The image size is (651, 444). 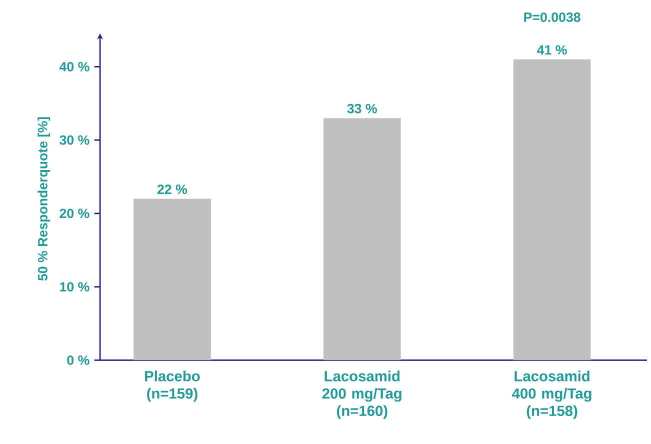 I want to click on y-tick-label: 20 %, so click(x=75, y=213).